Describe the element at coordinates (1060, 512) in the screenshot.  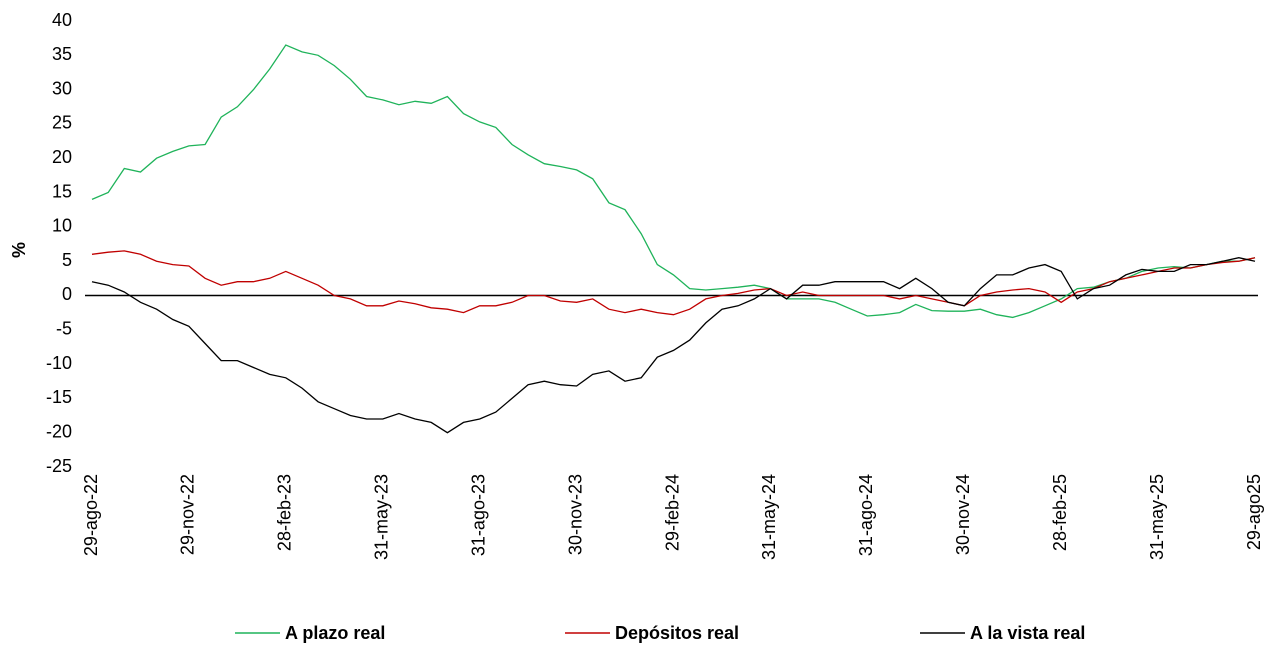
I see `x-tick-label: 28-feb-25` at that location.